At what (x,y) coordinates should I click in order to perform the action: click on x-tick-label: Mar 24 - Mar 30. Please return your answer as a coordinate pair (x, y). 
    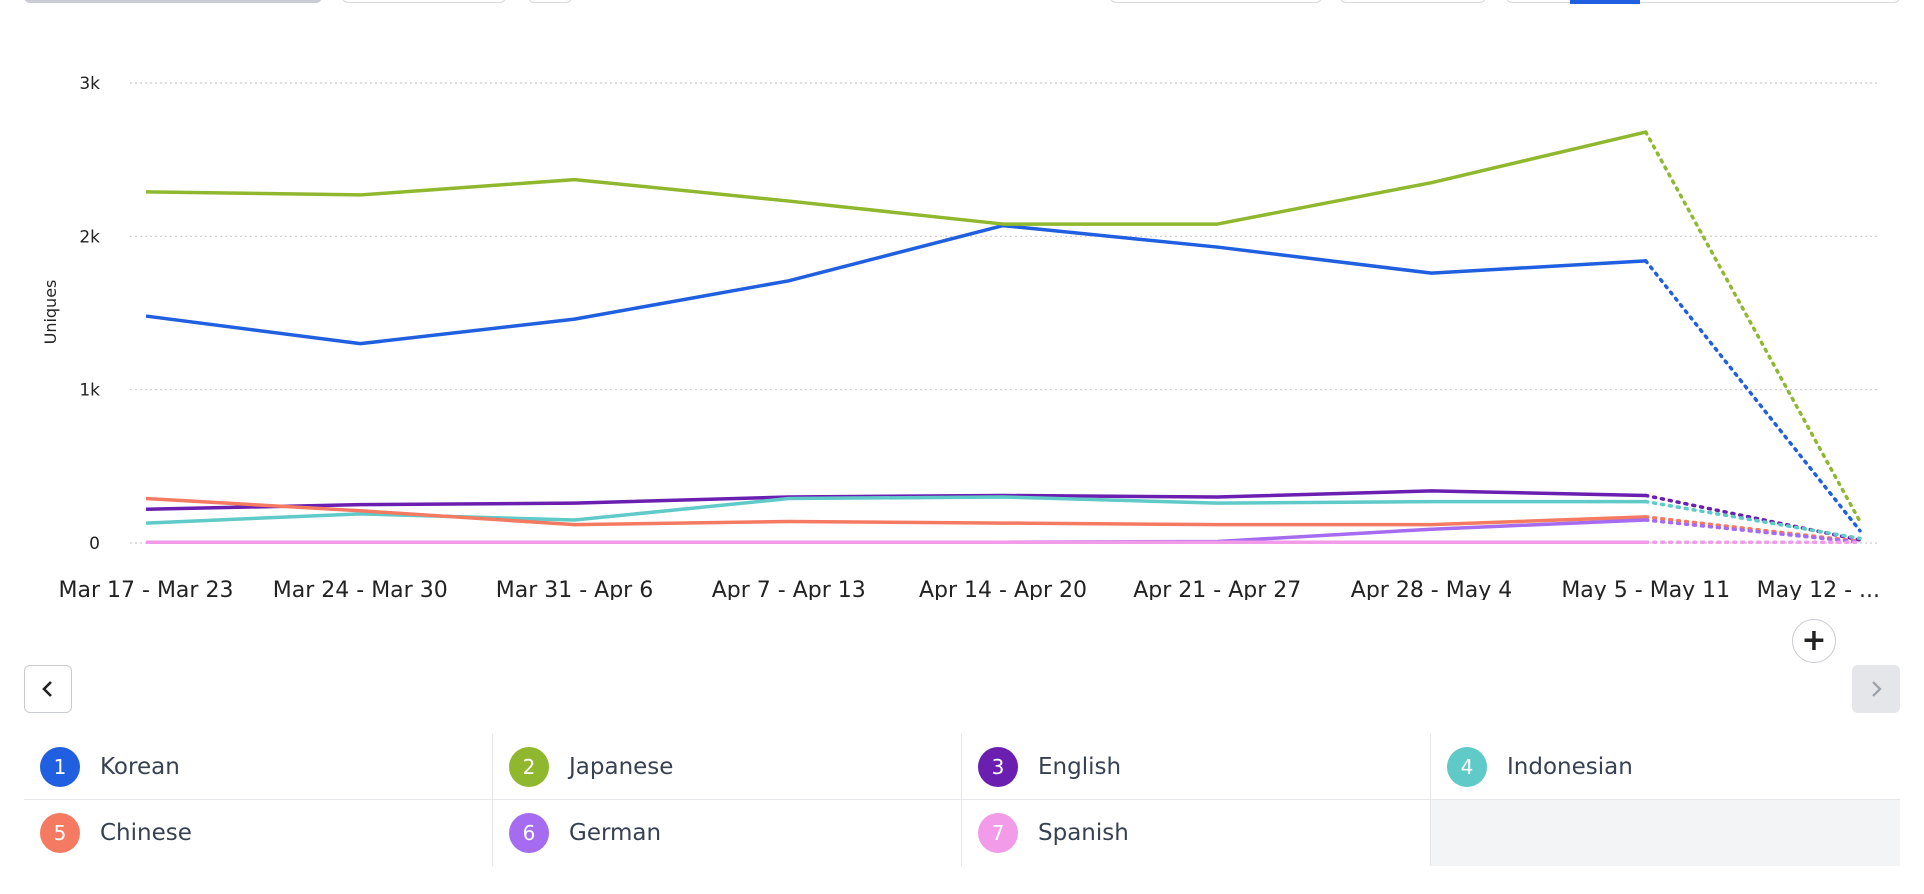
    Looking at the image, I should click on (360, 589).